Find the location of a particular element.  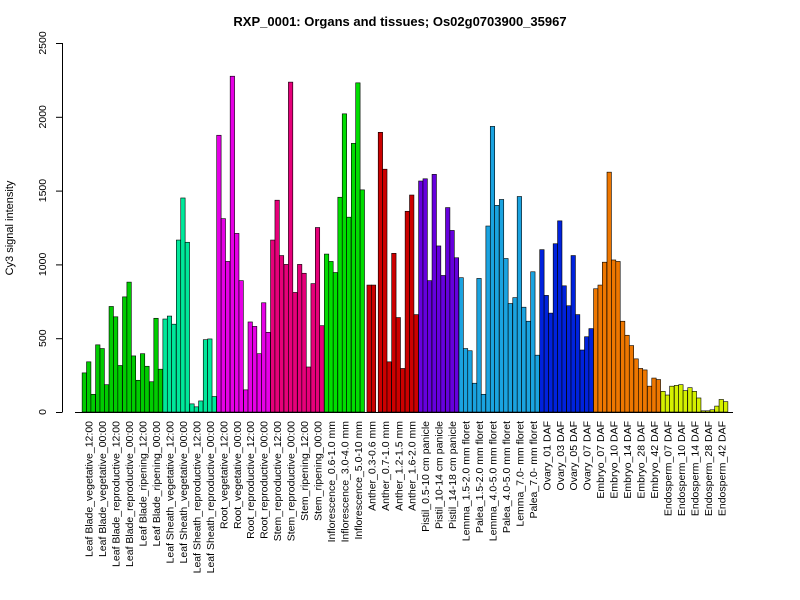

x-tick-label: Root_reproductive_00:00 is located at coordinates (265, 480).